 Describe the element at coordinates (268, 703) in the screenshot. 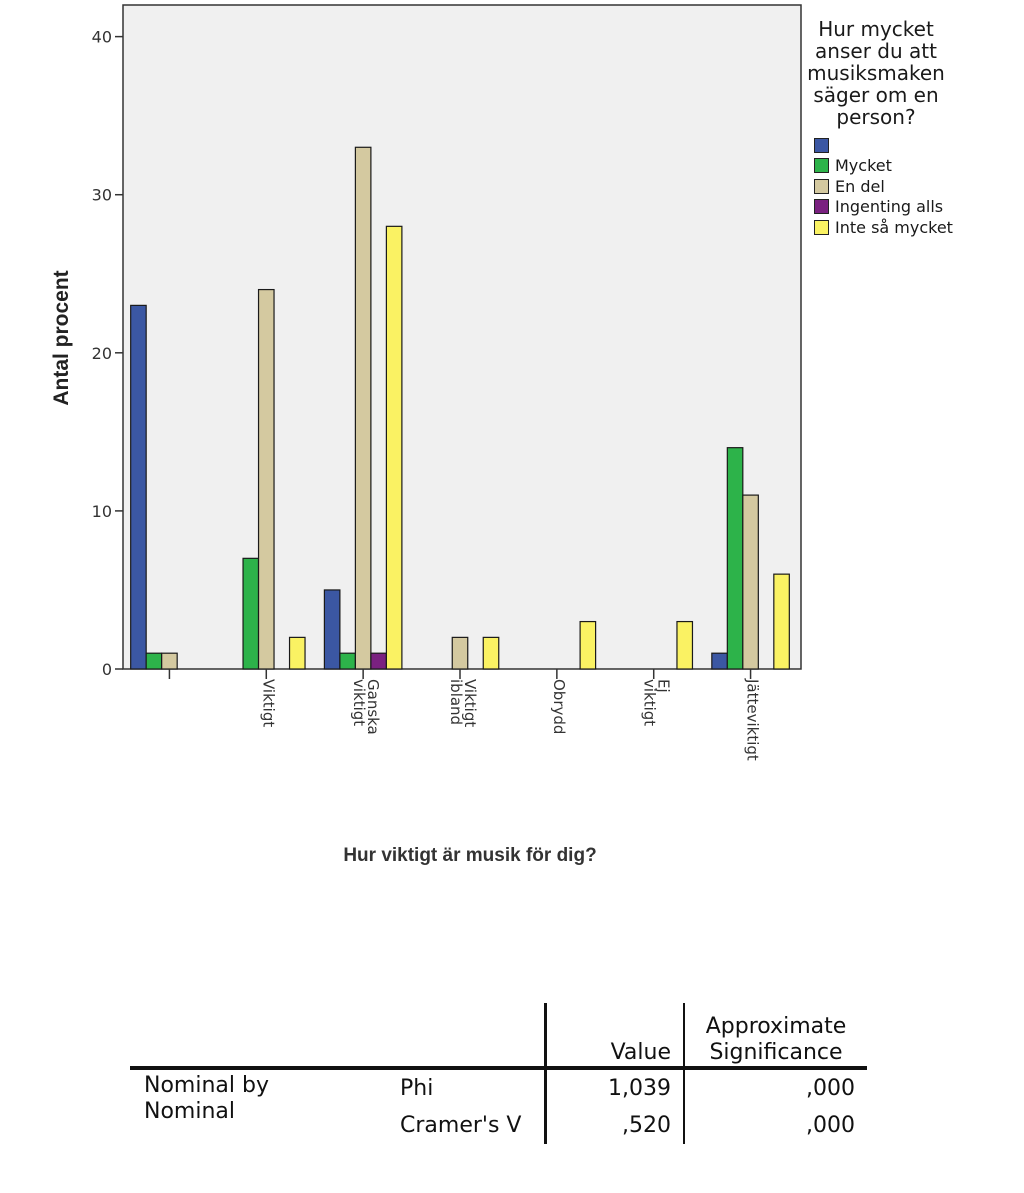

I see `x-tick-label: Viktigt` at that location.